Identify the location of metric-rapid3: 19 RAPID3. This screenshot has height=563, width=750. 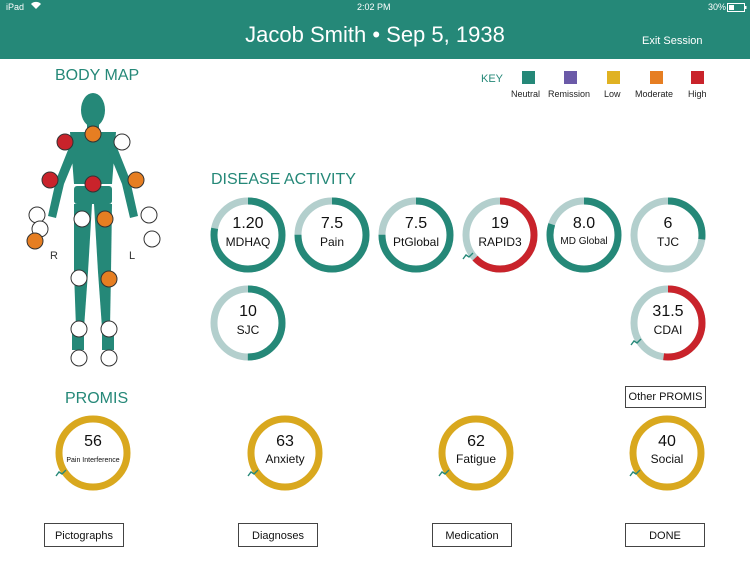
(500, 235).